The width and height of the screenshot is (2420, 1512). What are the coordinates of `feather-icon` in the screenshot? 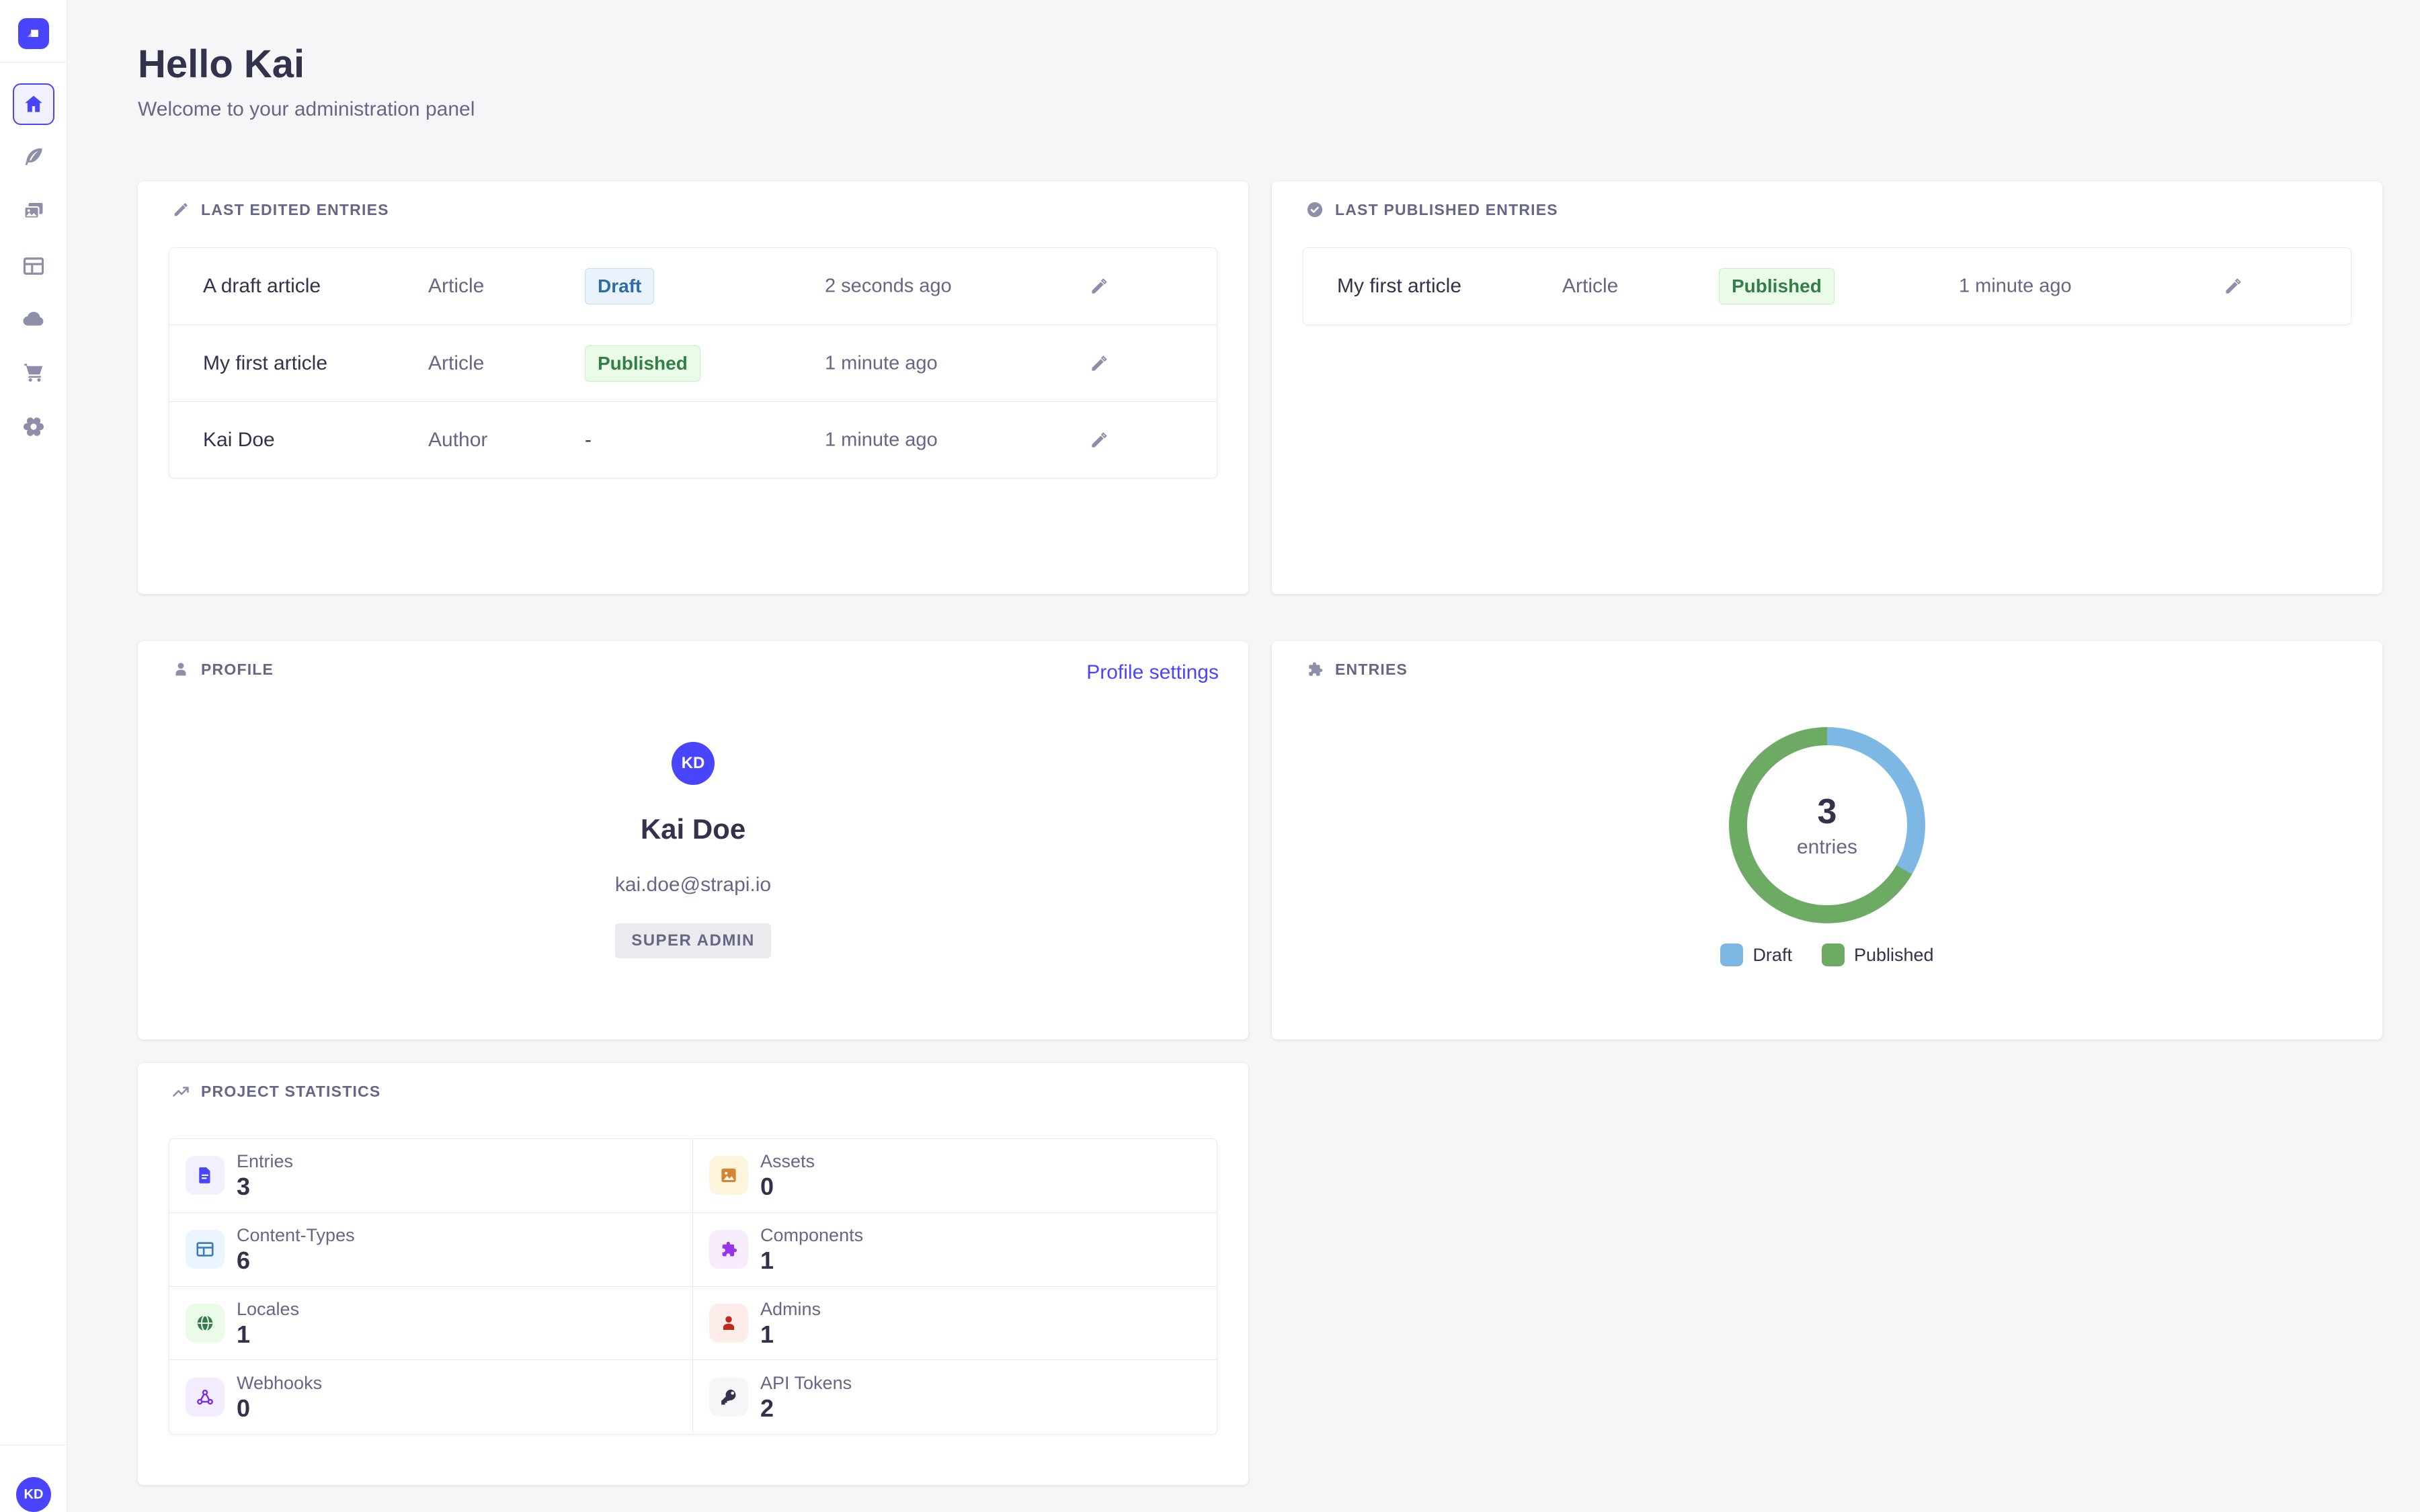 It's located at (33, 157).